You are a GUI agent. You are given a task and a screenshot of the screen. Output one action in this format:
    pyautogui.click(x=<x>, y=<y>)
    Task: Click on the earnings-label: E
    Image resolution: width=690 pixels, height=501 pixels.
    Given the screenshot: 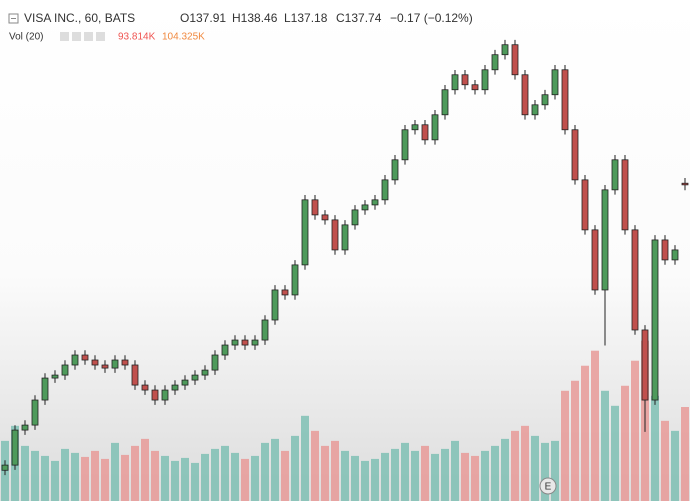 What is the action you would take?
    pyautogui.click(x=548, y=487)
    